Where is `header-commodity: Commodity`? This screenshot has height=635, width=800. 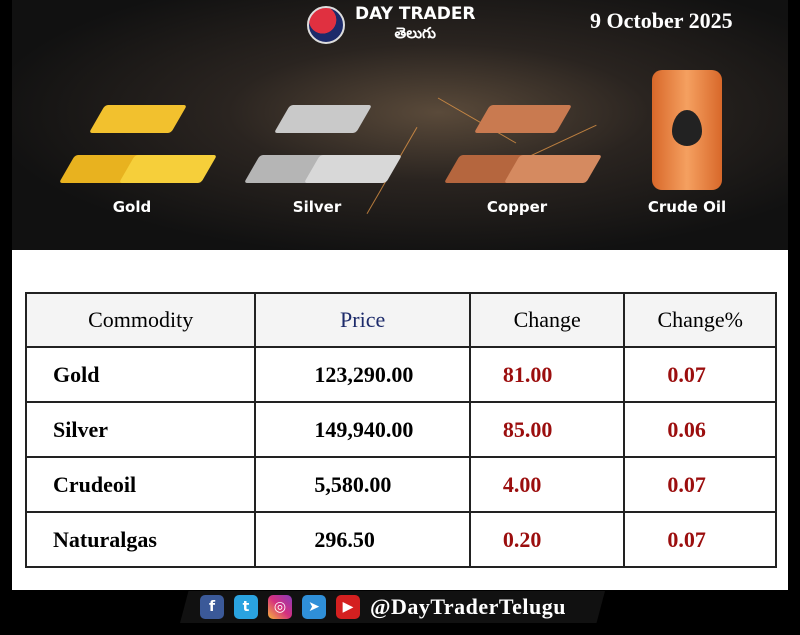
header-commodity: Commodity is located at coordinates (140, 320).